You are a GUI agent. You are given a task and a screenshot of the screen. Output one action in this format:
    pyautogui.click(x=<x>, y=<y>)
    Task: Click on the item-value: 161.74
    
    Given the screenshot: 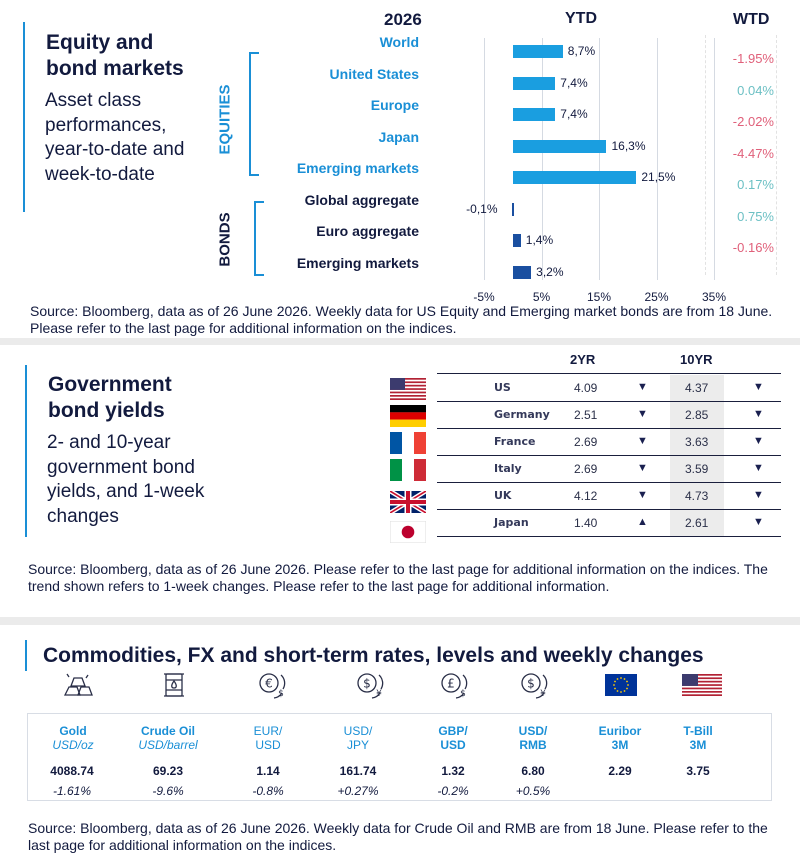 What is the action you would take?
    pyautogui.click(x=358, y=771)
    